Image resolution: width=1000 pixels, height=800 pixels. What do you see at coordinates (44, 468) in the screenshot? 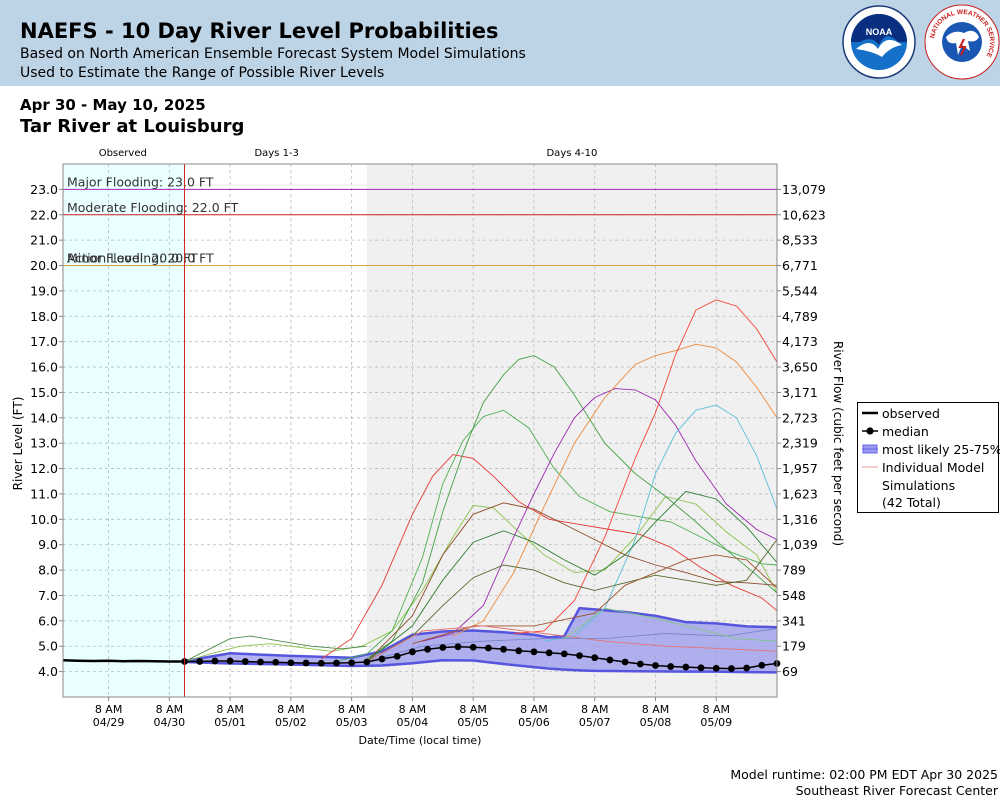
I see `y-tick-label: 12.0` at bounding box center [44, 468].